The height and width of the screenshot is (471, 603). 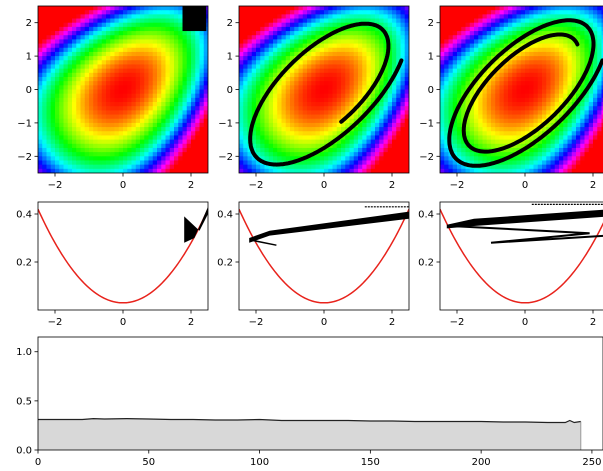 What do you see at coordinates (313, 264) in the screenshot?
I see `energy-panel-2: −2 0 20.20.4` at bounding box center [313, 264].